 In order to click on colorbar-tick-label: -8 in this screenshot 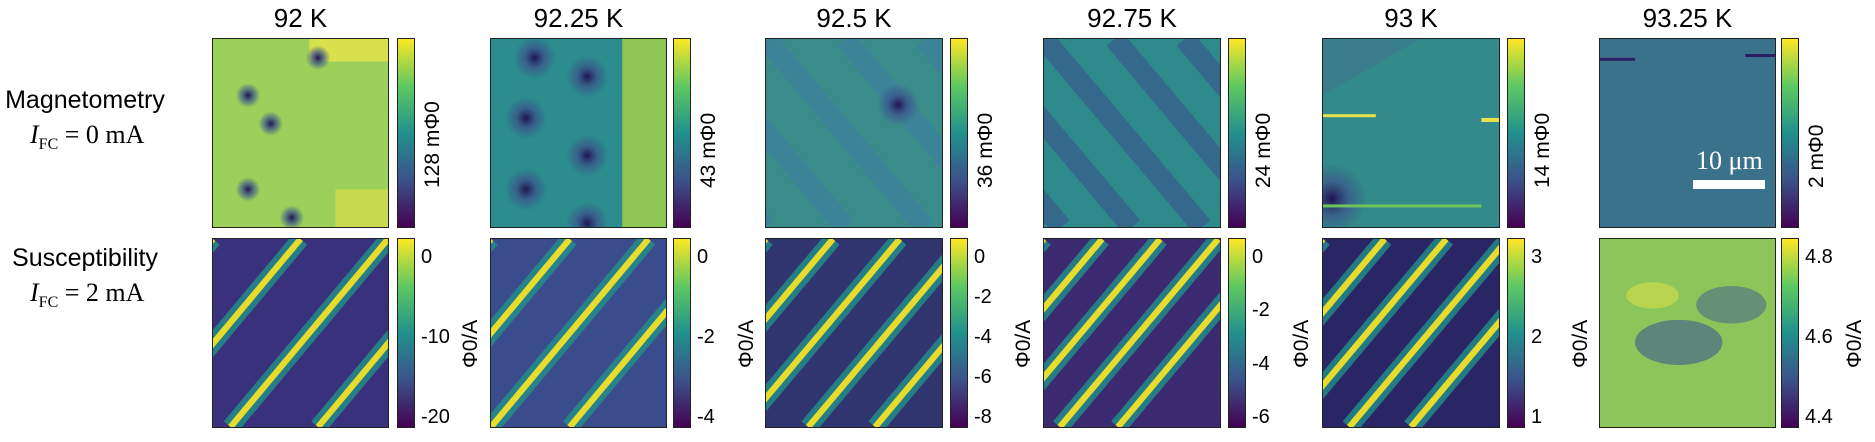, I will do `click(983, 417)`.